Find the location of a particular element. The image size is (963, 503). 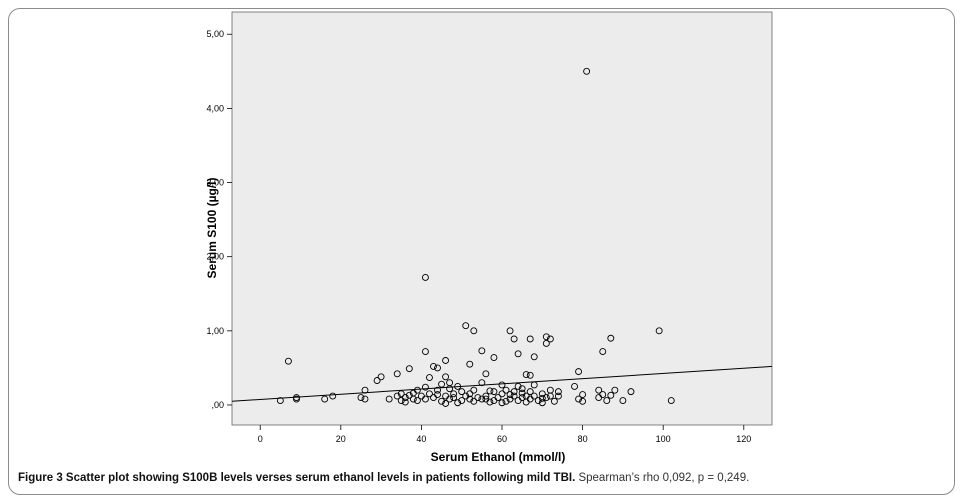

y-axis: ,00 1,00 2,00 3,00 4,00 5,00 is located at coordinates (219, 219).